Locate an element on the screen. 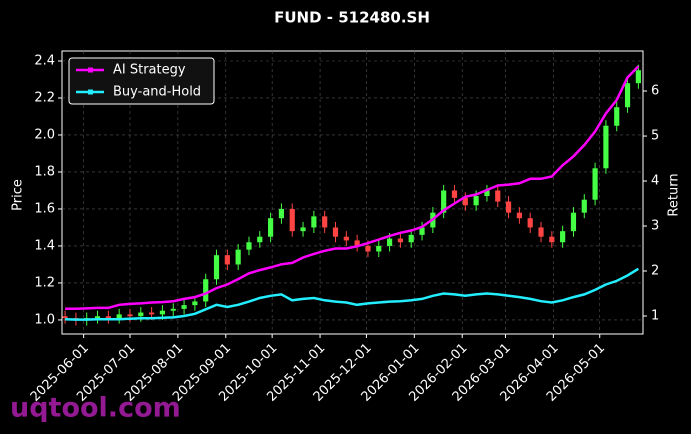  y2-axis-label: Return is located at coordinates (674, 194).